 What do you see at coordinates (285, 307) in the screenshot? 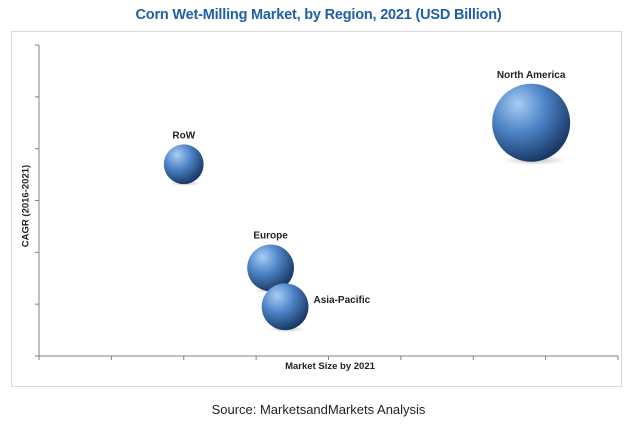
I see `bubble-asia-pacific` at bounding box center [285, 307].